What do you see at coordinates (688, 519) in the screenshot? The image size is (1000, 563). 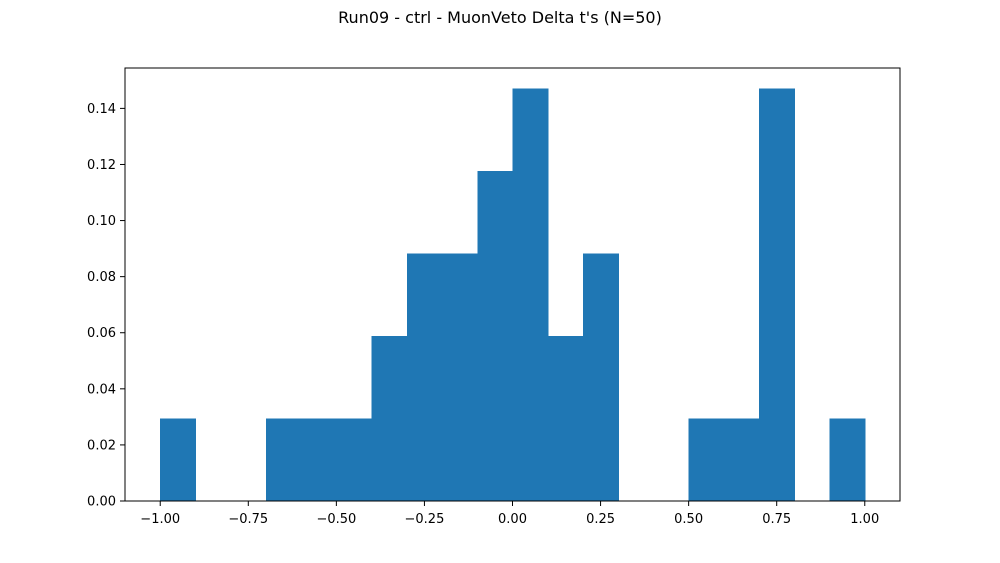 I see `x-tick-label: 0.50` at bounding box center [688, 519].